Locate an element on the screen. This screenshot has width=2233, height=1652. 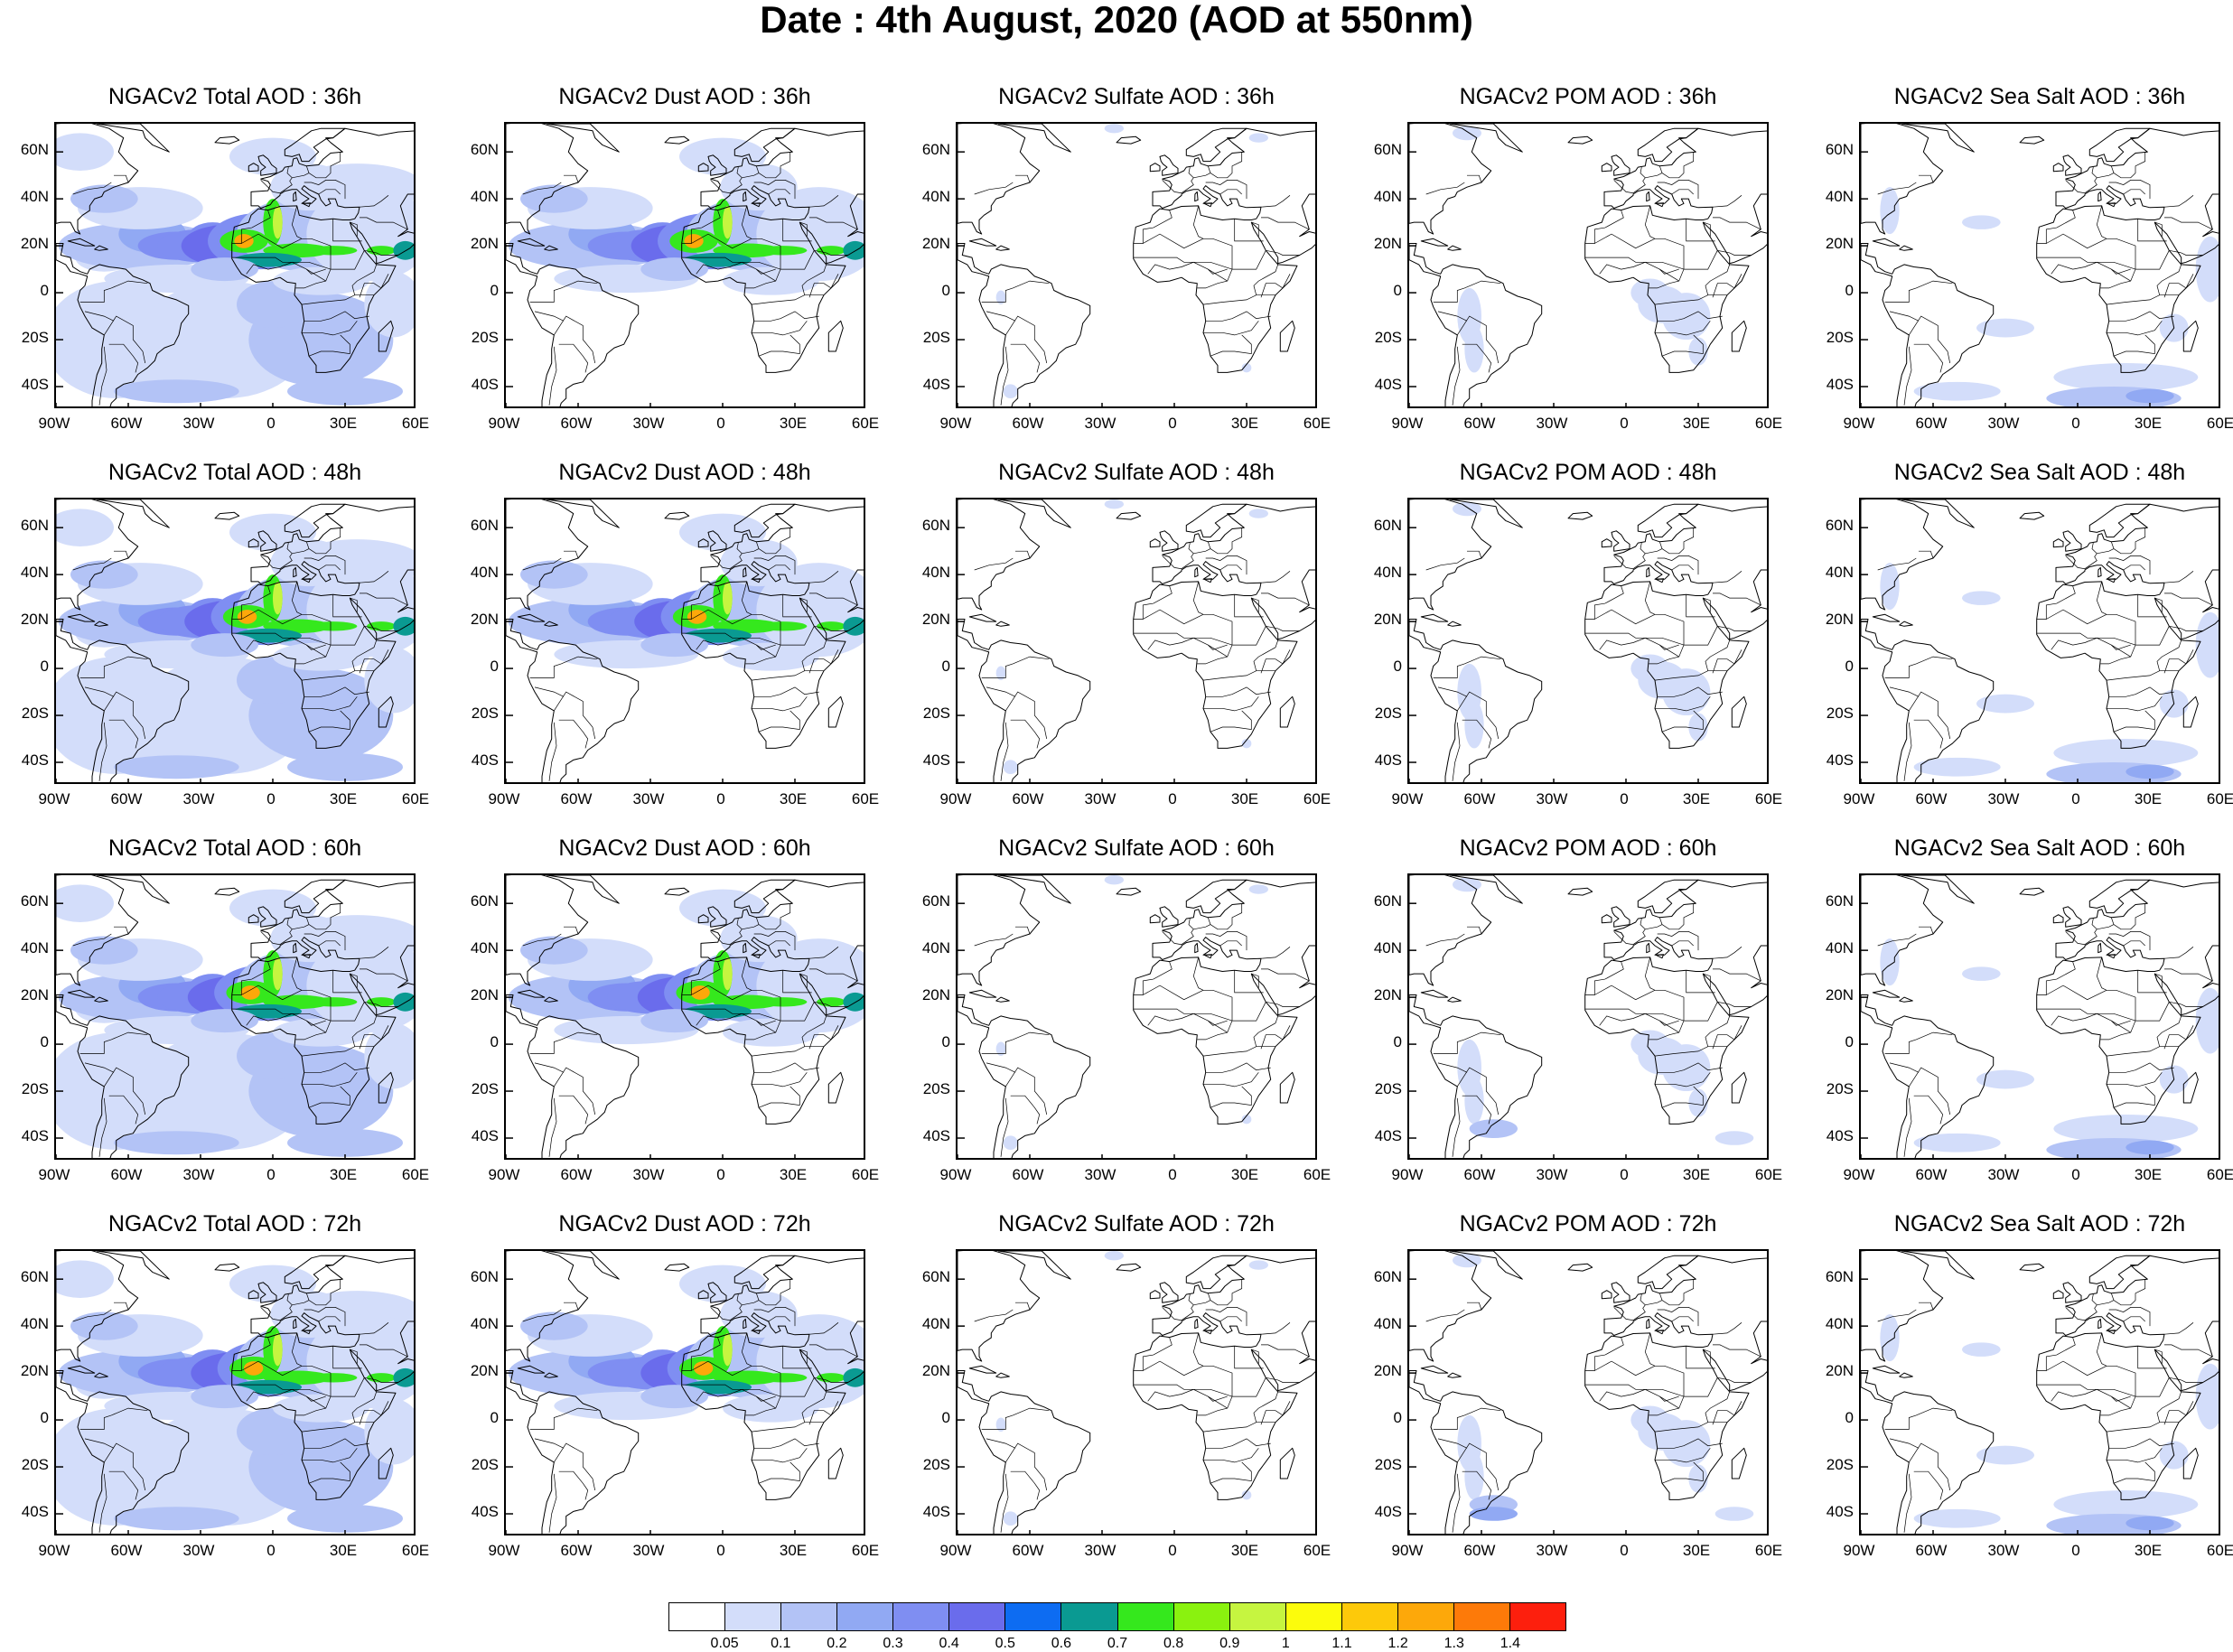
lat-label: 60N is located at coordinates (484, 1277).